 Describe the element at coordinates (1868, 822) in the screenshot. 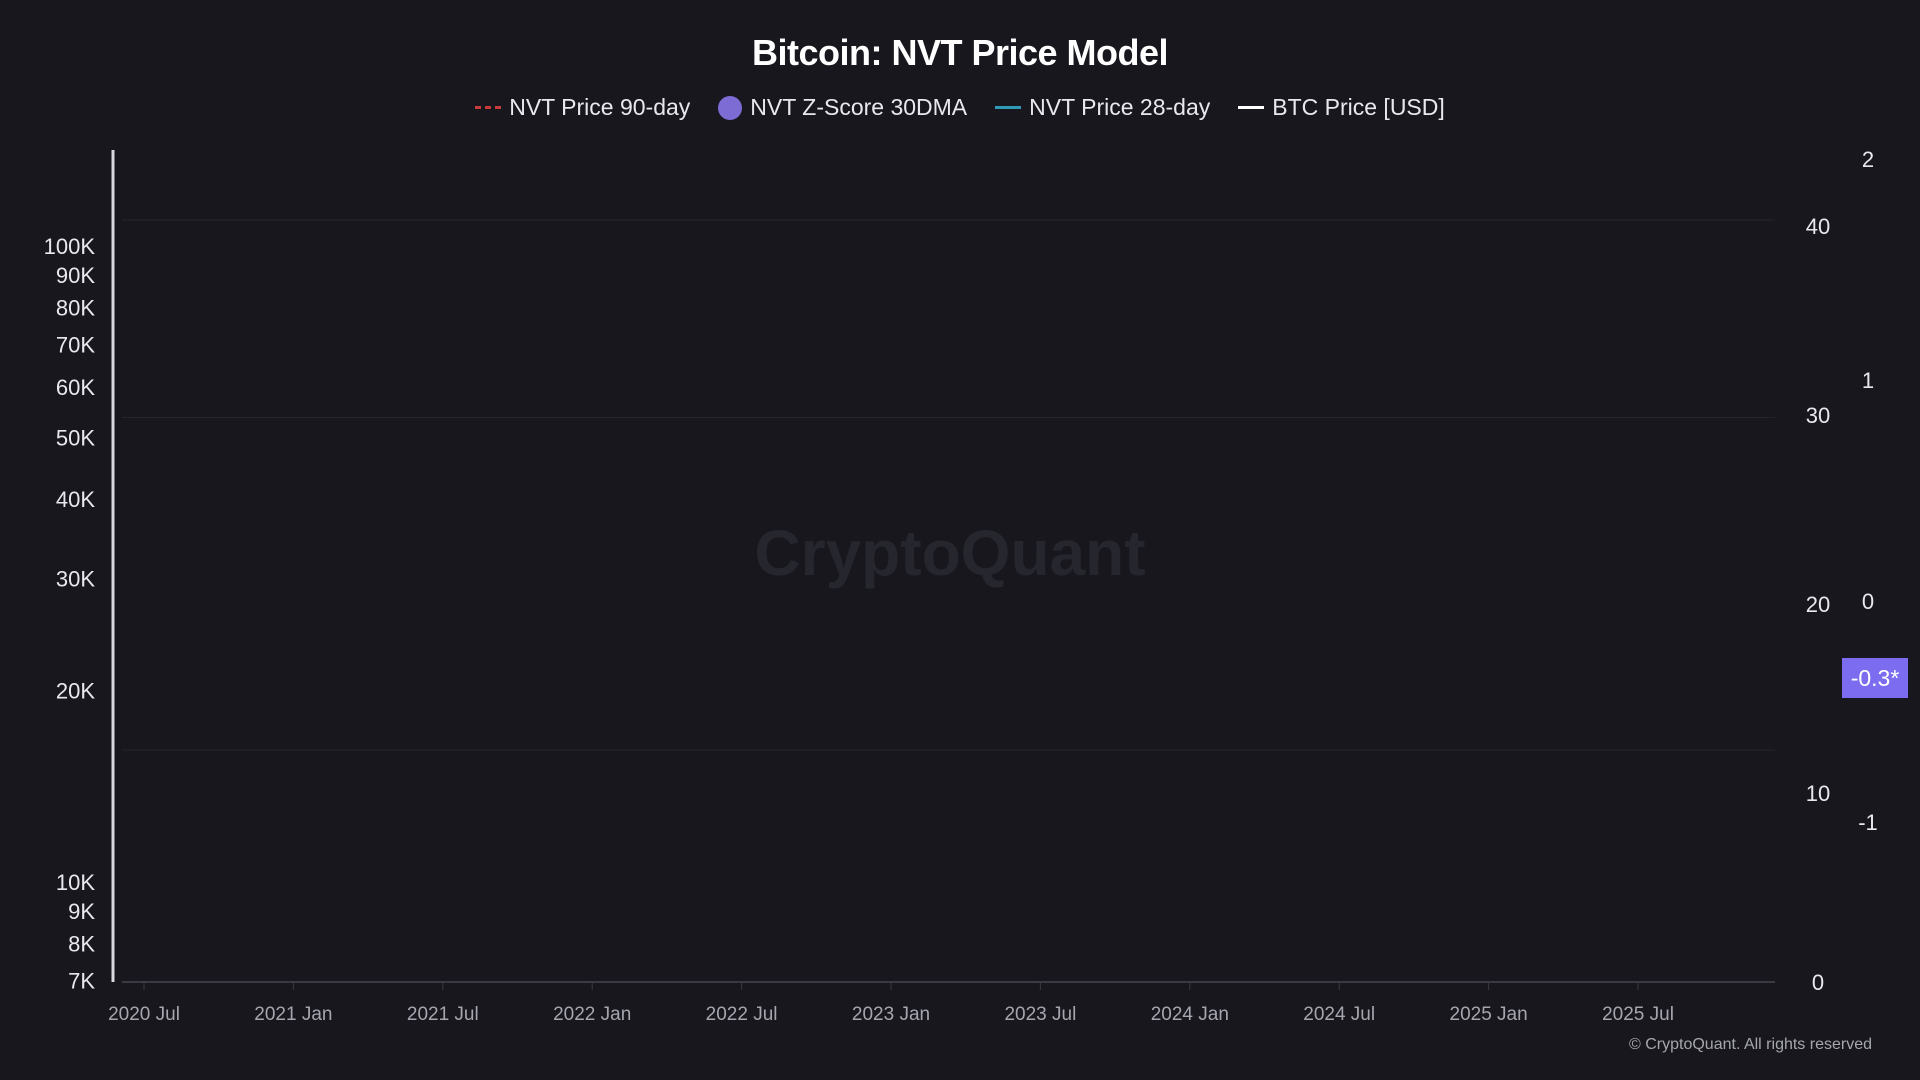

I see `y-right-tick-label: -1` at that location.